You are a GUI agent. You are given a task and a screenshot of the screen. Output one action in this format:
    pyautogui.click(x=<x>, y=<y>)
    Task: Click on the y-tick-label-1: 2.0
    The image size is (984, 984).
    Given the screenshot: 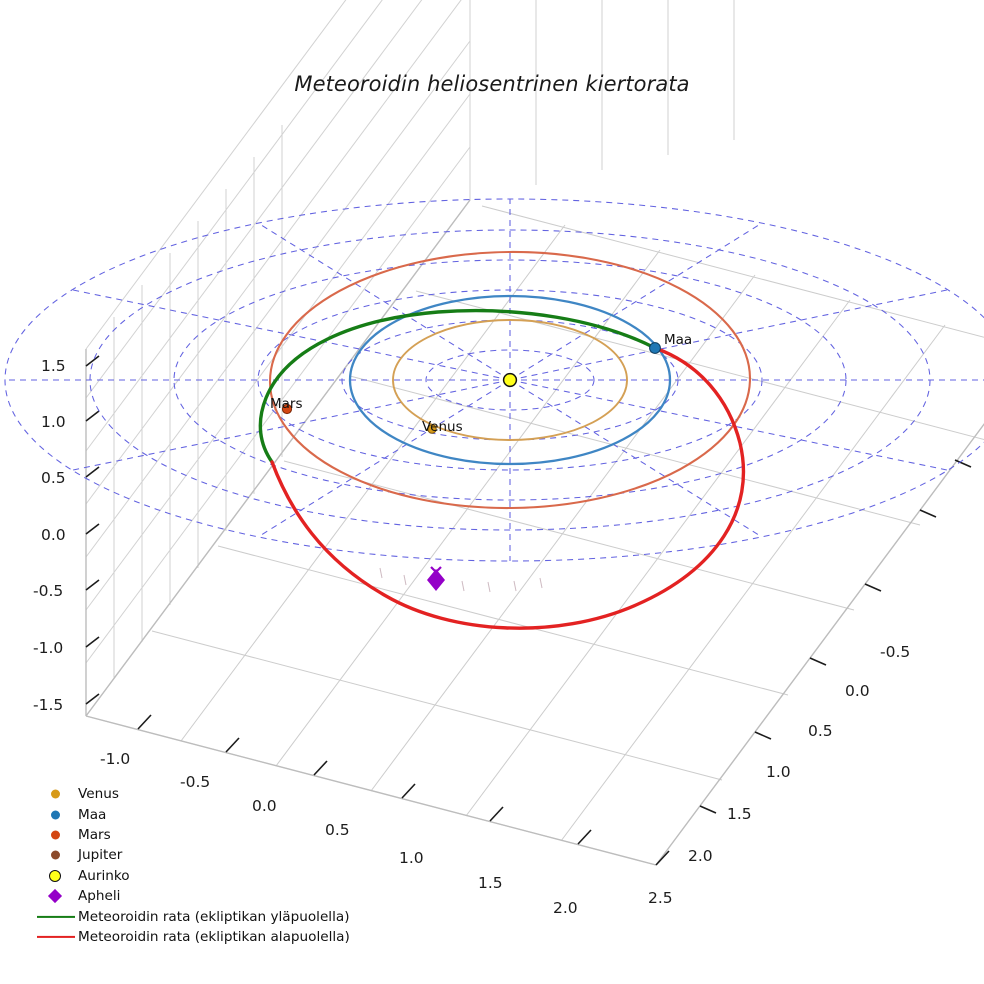 What is the action you would take?
    pyautogui.click(x=700, y=856)
    